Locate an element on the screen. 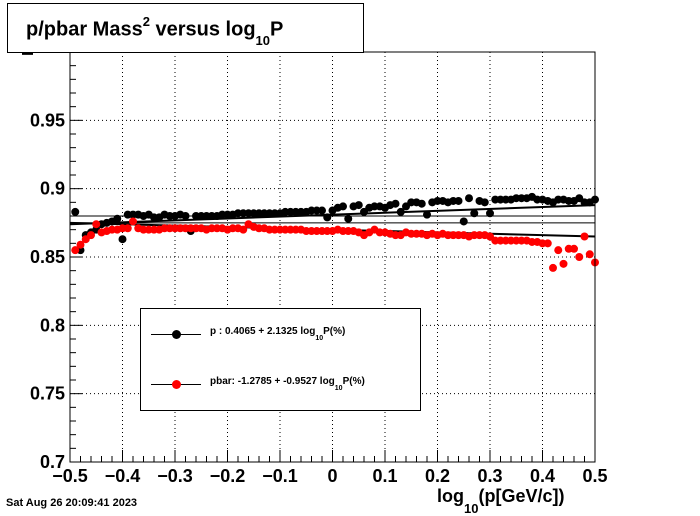 Image resolution: width=700 pixels, height=516 pixels. x-tick-label: −0.2 is located at coordinates (228, 476).